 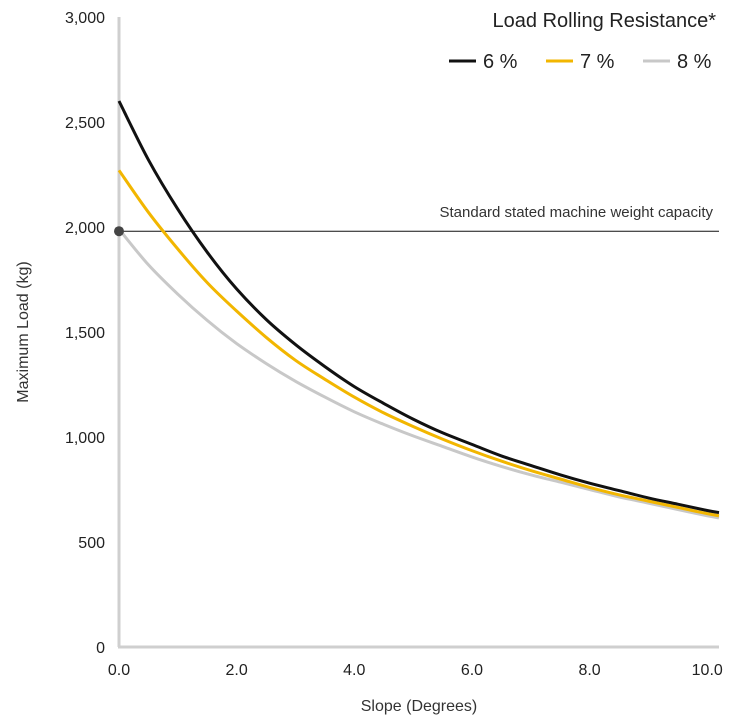 I want to click on x-tick-label: 4.0, so click(x=354, y=670).